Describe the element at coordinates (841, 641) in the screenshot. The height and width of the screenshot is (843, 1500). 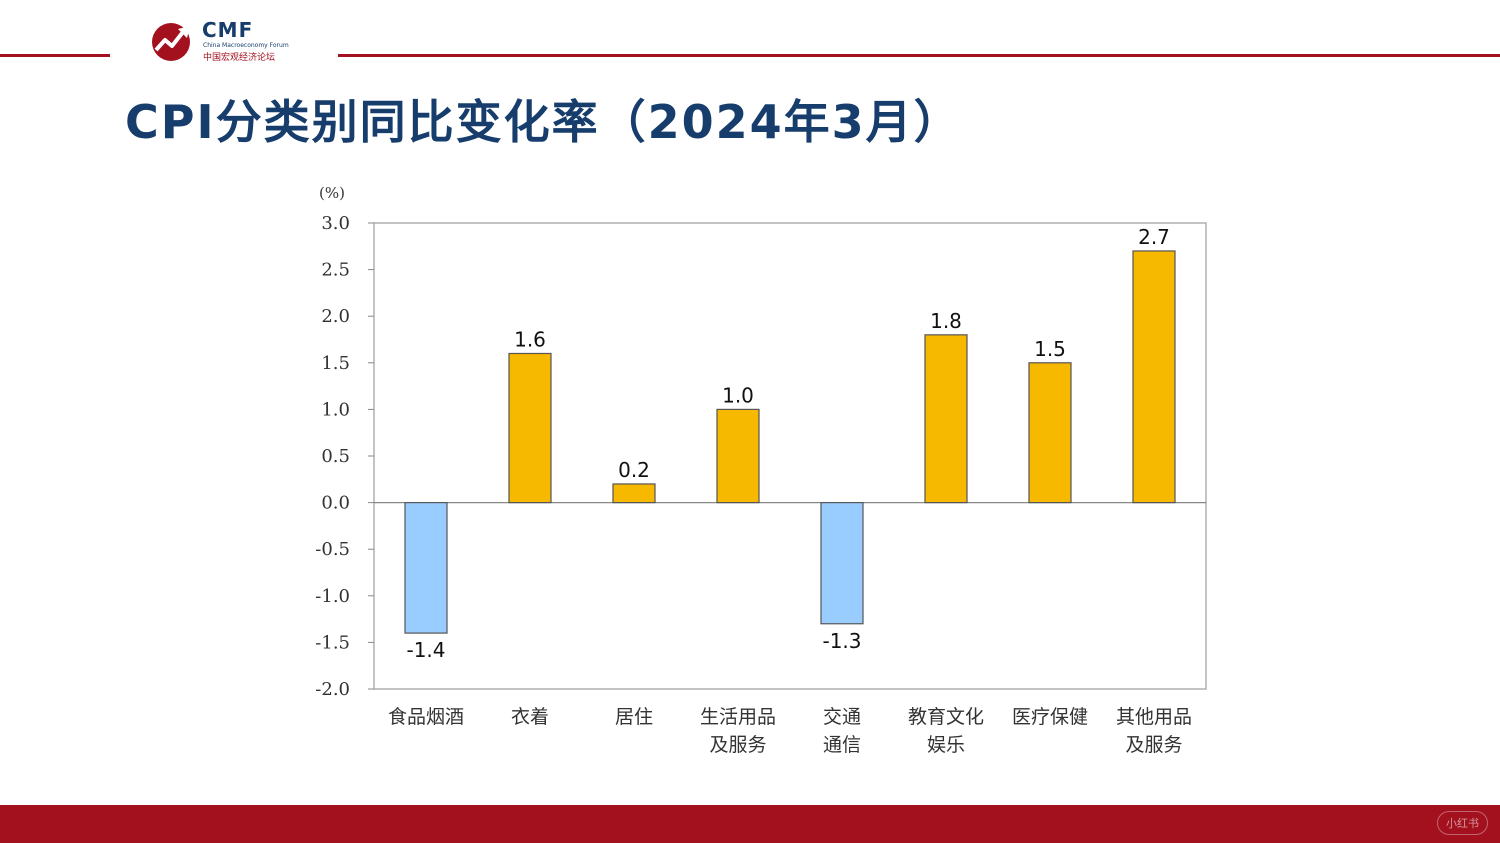
I see `data-label: -1.3` at that location.